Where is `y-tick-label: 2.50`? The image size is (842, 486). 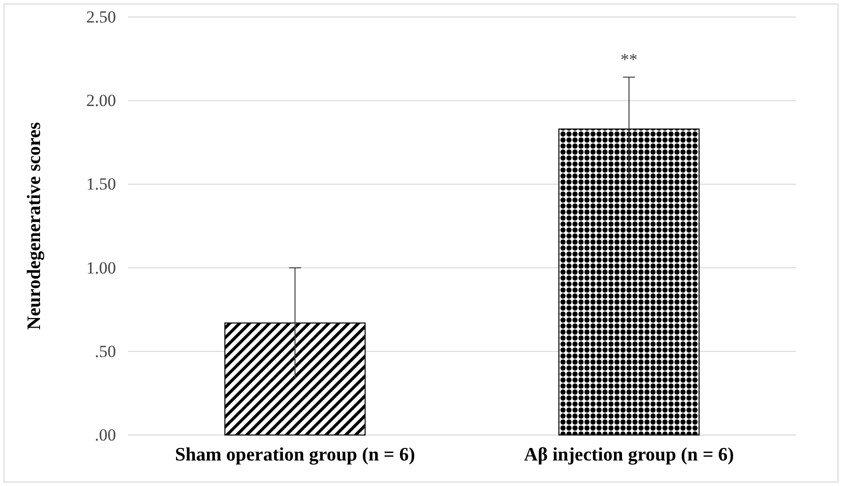 y-tick-label: 2.50 is located at coordinates (101, 16).